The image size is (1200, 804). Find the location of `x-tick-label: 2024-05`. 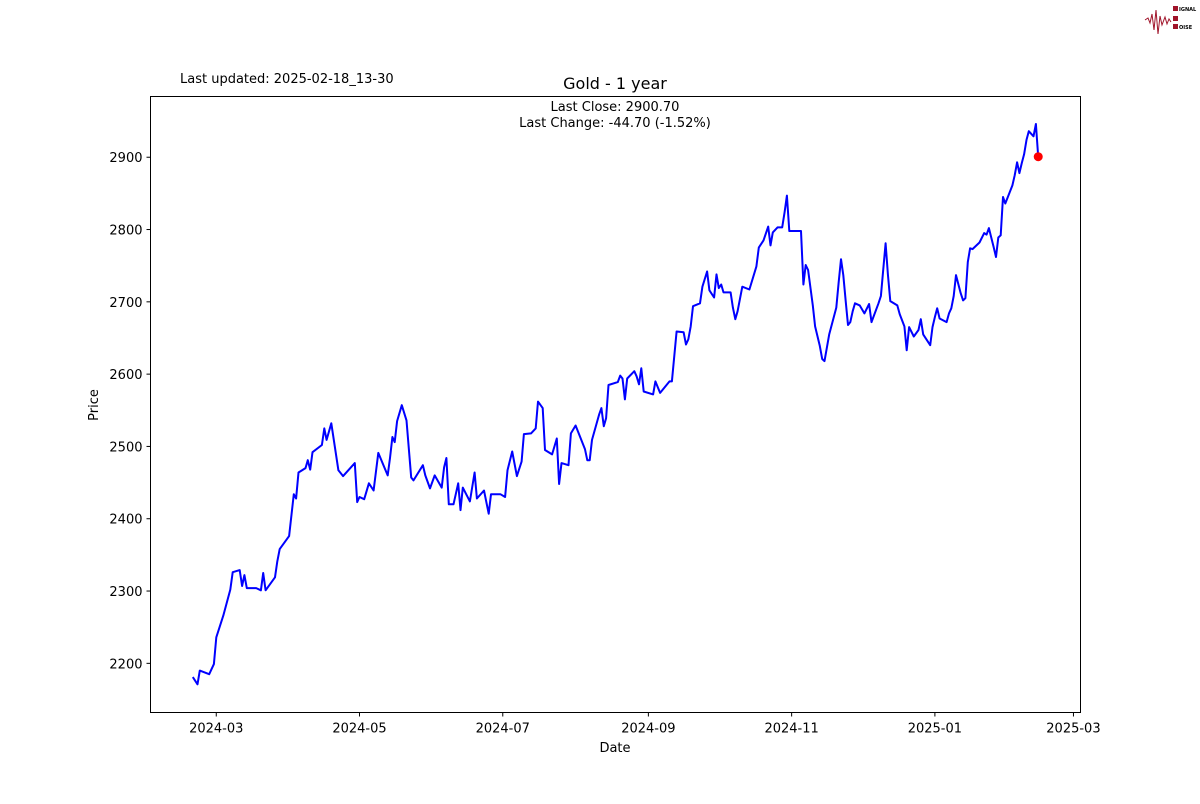

x-tick-label: 2024-05 is located at coordinates (359, 729).